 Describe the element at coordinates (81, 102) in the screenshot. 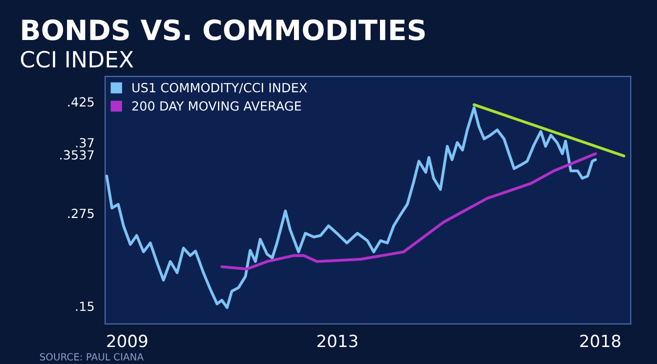

I see `y-tick-label: .425` at that location.